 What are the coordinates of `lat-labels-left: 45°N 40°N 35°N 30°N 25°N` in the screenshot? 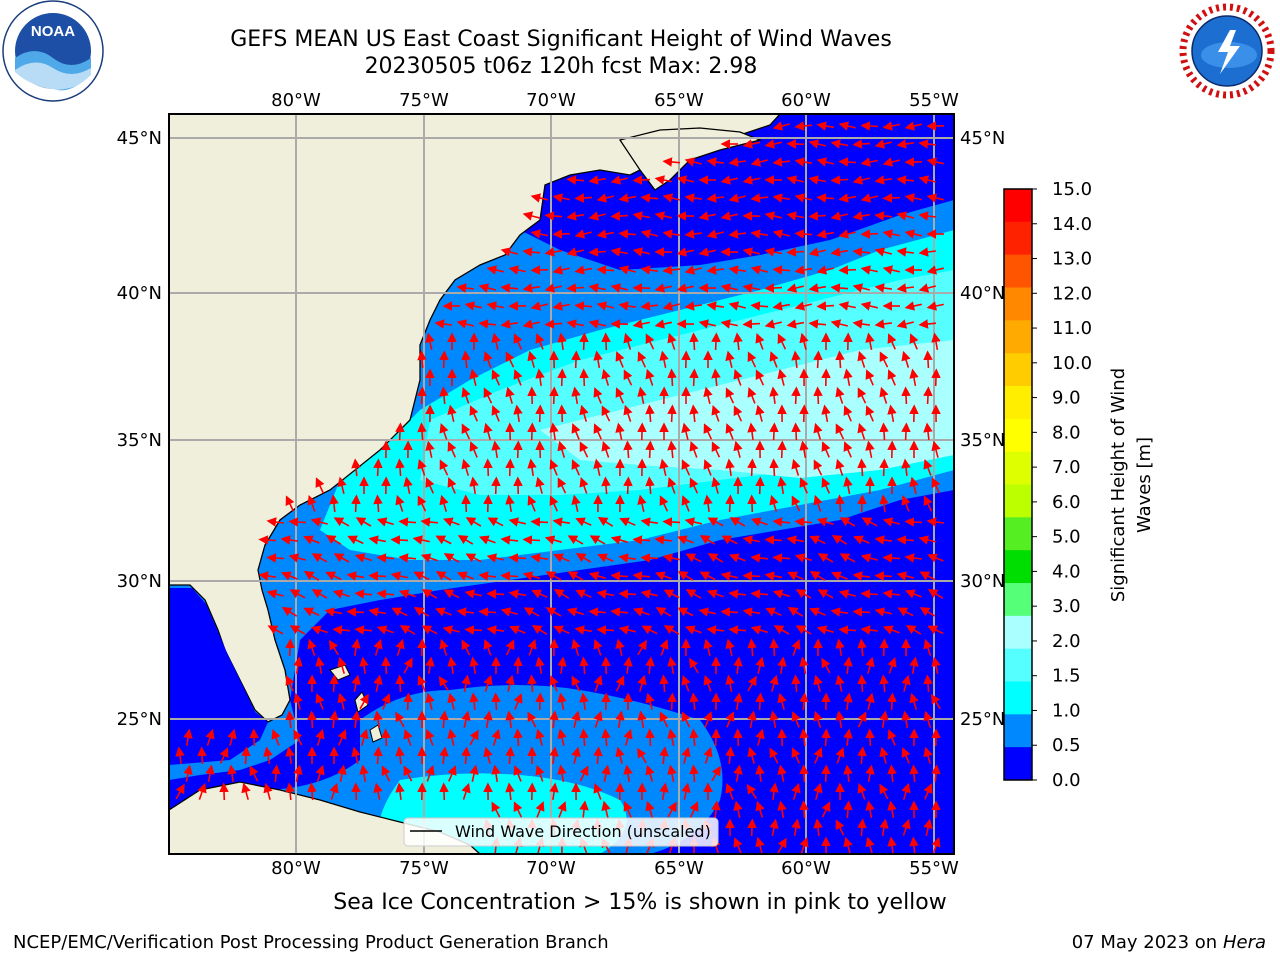 It's located at (139, 429).